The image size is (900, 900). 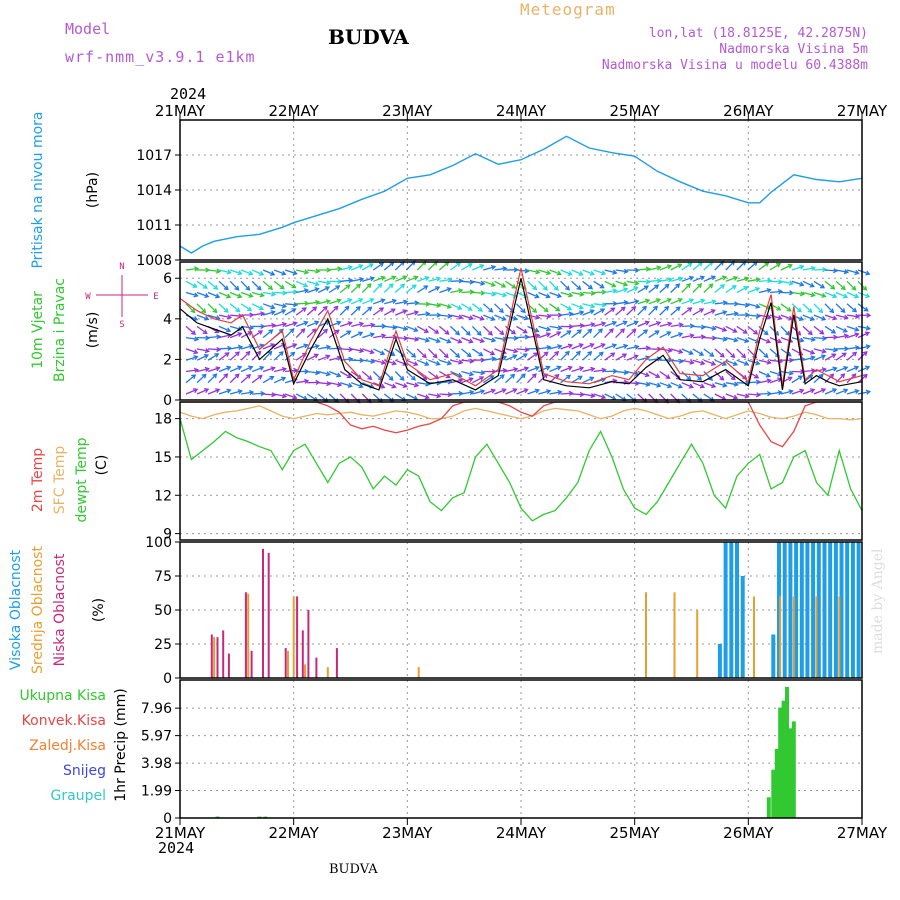 I want to click on temp-2m-axis-title: 2m Temp, so click(x=38, y=480).